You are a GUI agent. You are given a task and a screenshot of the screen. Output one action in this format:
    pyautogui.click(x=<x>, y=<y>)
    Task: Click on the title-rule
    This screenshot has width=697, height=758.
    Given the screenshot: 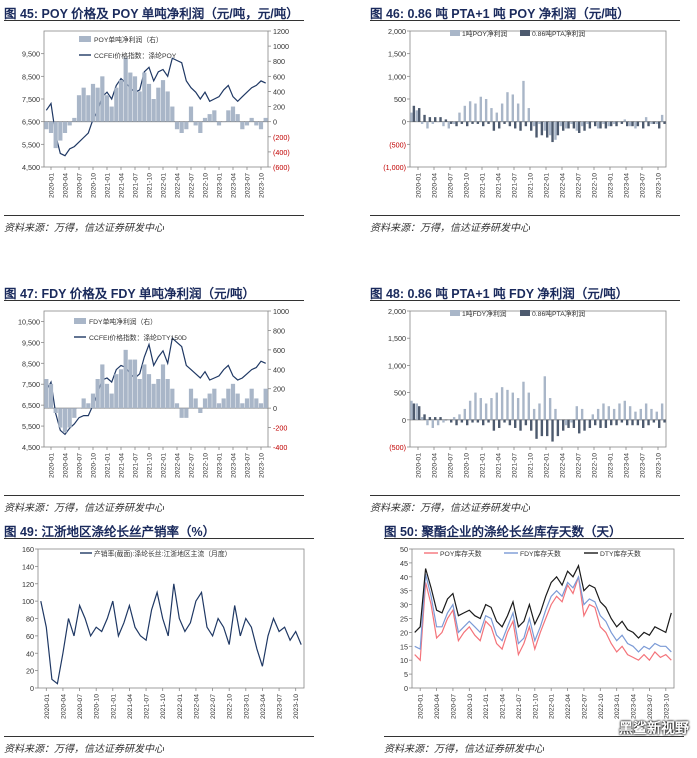 What is the action you would take?
    pyautogui.click(x=154, y=300)
    